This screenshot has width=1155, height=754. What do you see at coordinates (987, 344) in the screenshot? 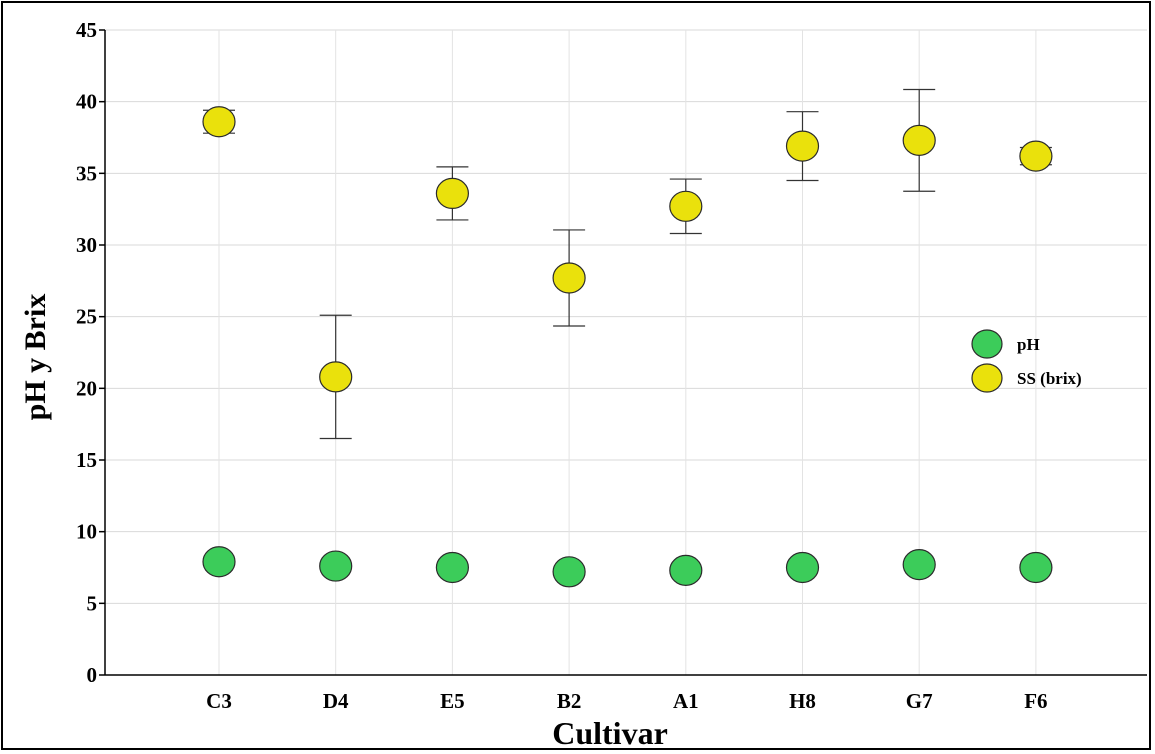
I see `legend-marker-ph` at bounding box center [987, 344].